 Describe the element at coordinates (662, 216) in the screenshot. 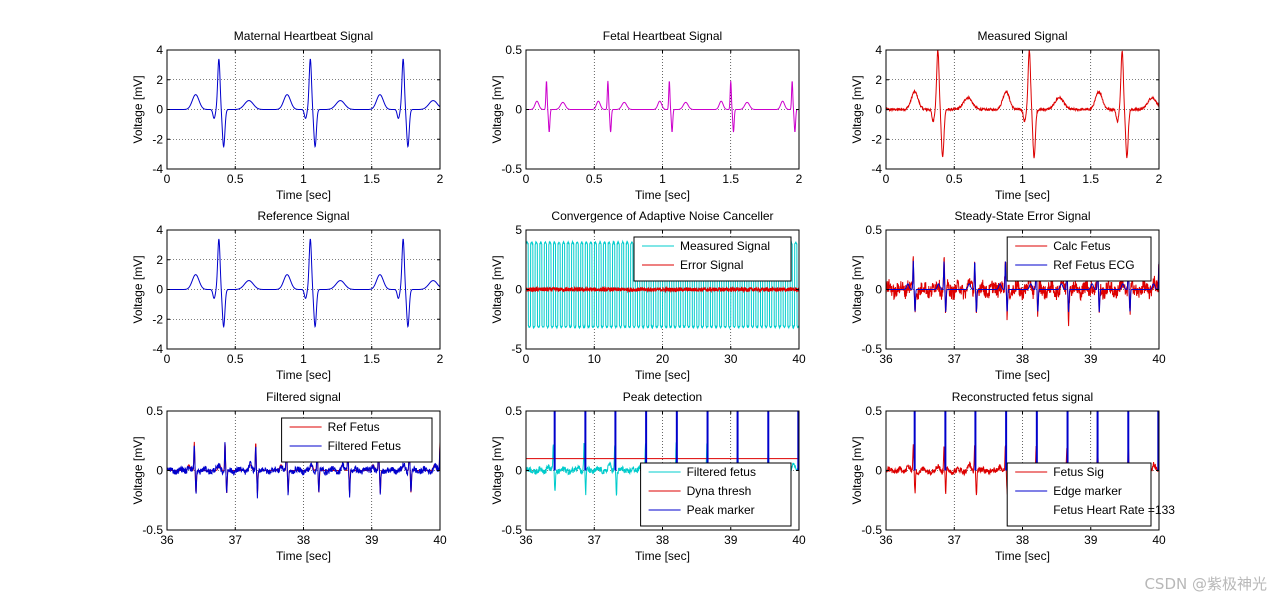

I see `chart-title: Convergence of Adaptive Noise Canceller` at that location.